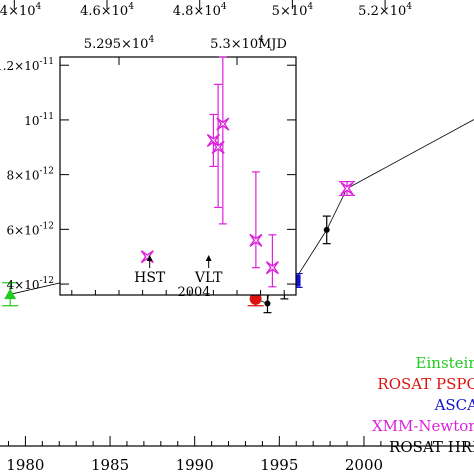 Image resolution: width=474 pixels, height=474 pixels. I want to click on inset-annotation-vlt: VLT, so click(208, 270).